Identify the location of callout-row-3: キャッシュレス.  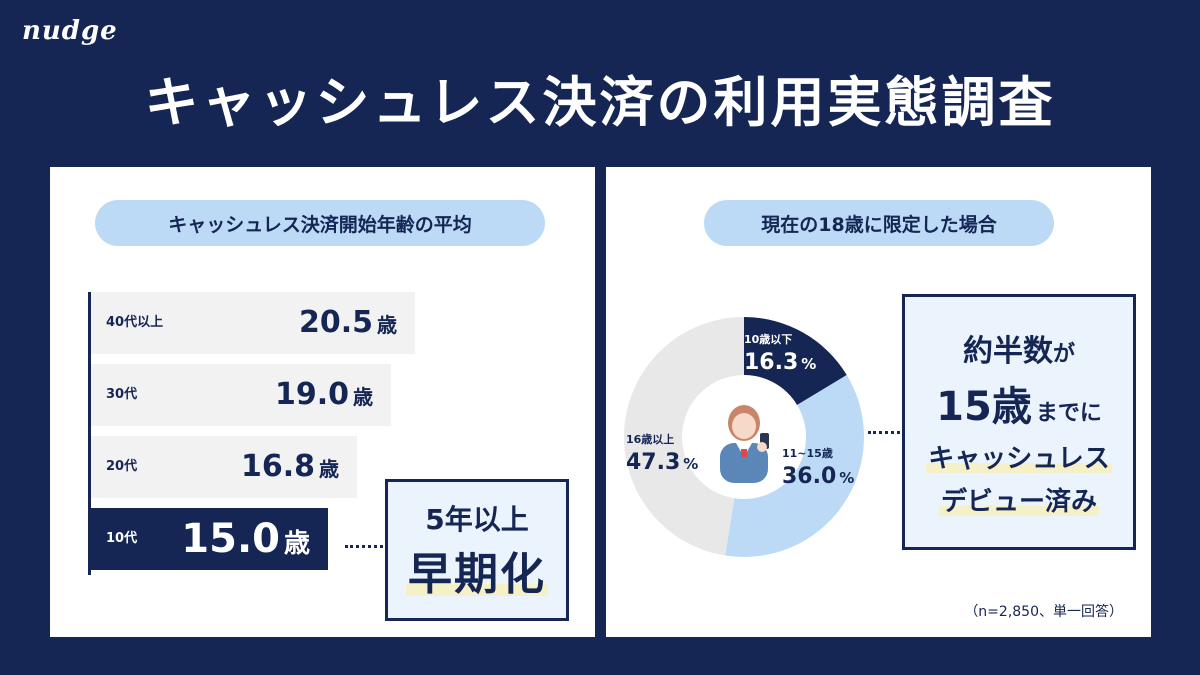
(1019, 456).